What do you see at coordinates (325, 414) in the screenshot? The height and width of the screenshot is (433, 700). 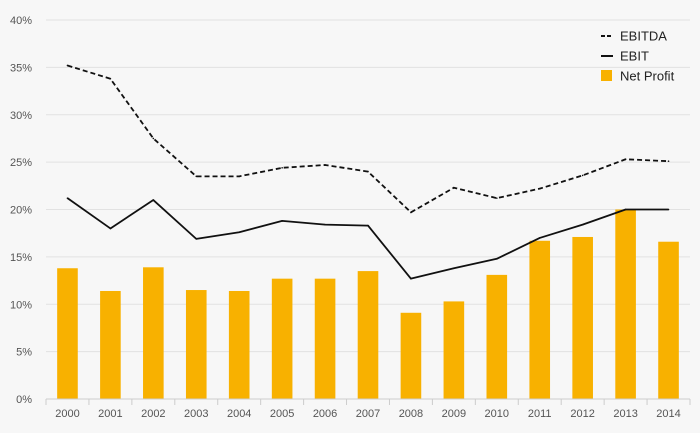 I see `x-tick-label: 2006` at bounding box center [325, 414].